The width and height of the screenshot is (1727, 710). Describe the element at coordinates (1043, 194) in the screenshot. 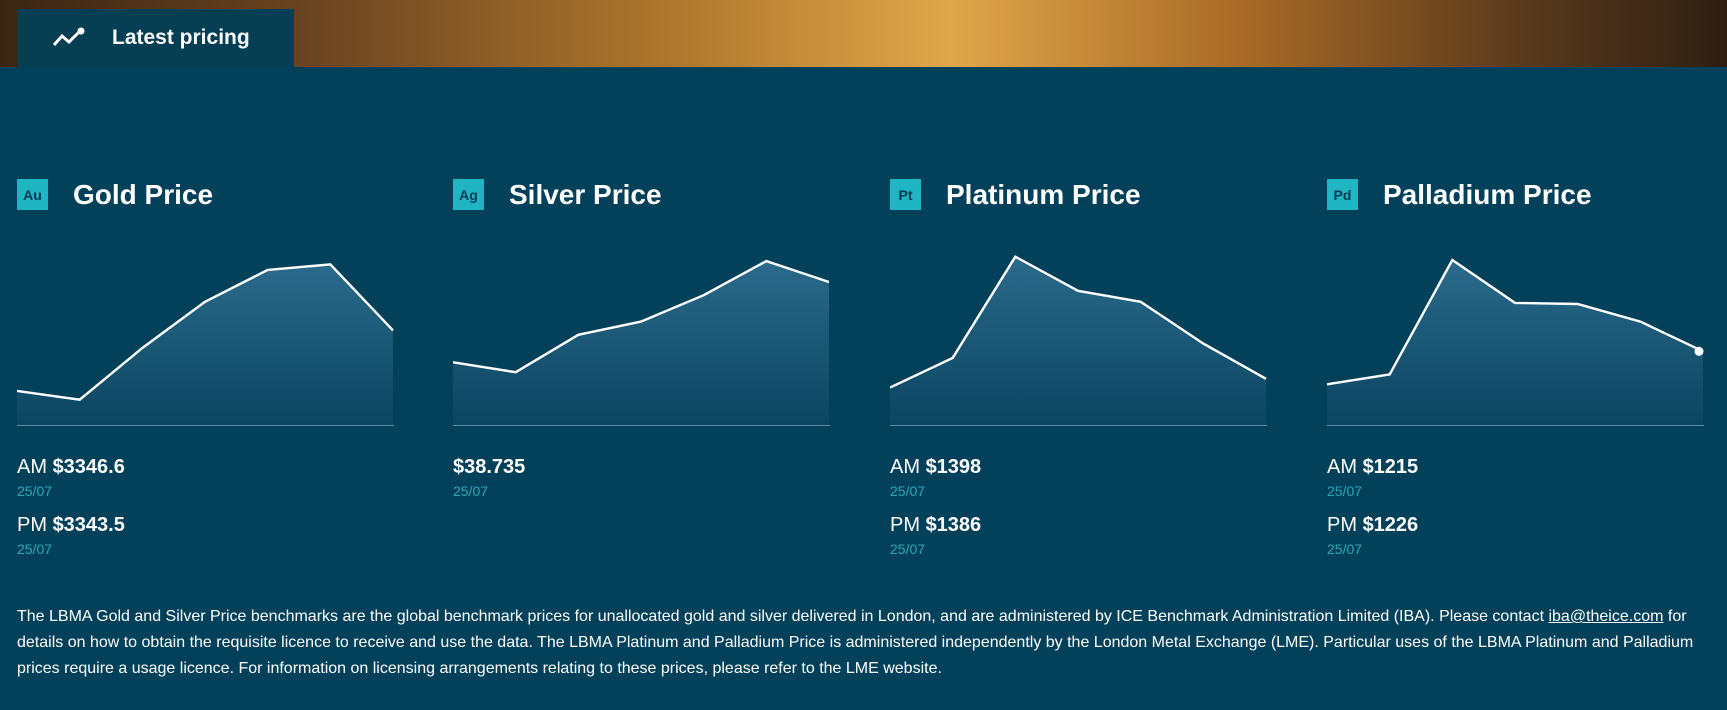

I see `metal-title: Platinum Price` at that location.